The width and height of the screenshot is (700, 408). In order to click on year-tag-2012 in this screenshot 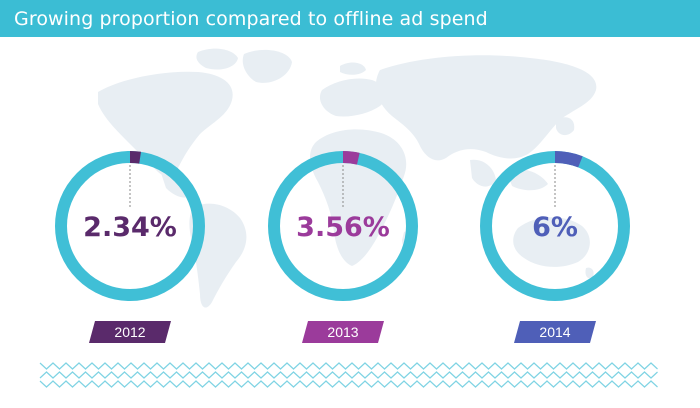, I will do `click(130, 332)`.